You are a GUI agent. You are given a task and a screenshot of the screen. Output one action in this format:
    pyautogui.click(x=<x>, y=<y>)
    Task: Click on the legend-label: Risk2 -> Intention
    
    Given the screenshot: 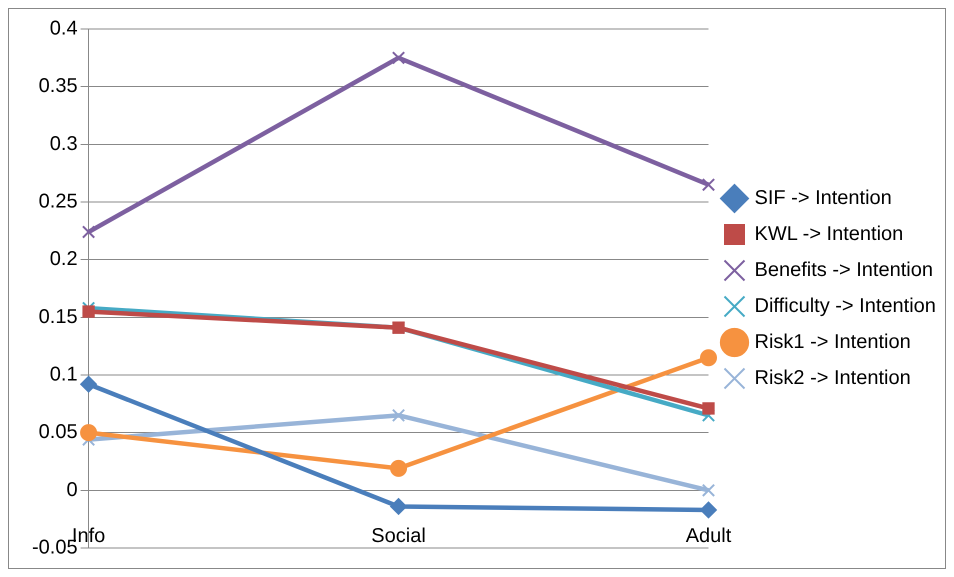 What is the action you would take?
    pyautogui.click(x=832, y=378)
    